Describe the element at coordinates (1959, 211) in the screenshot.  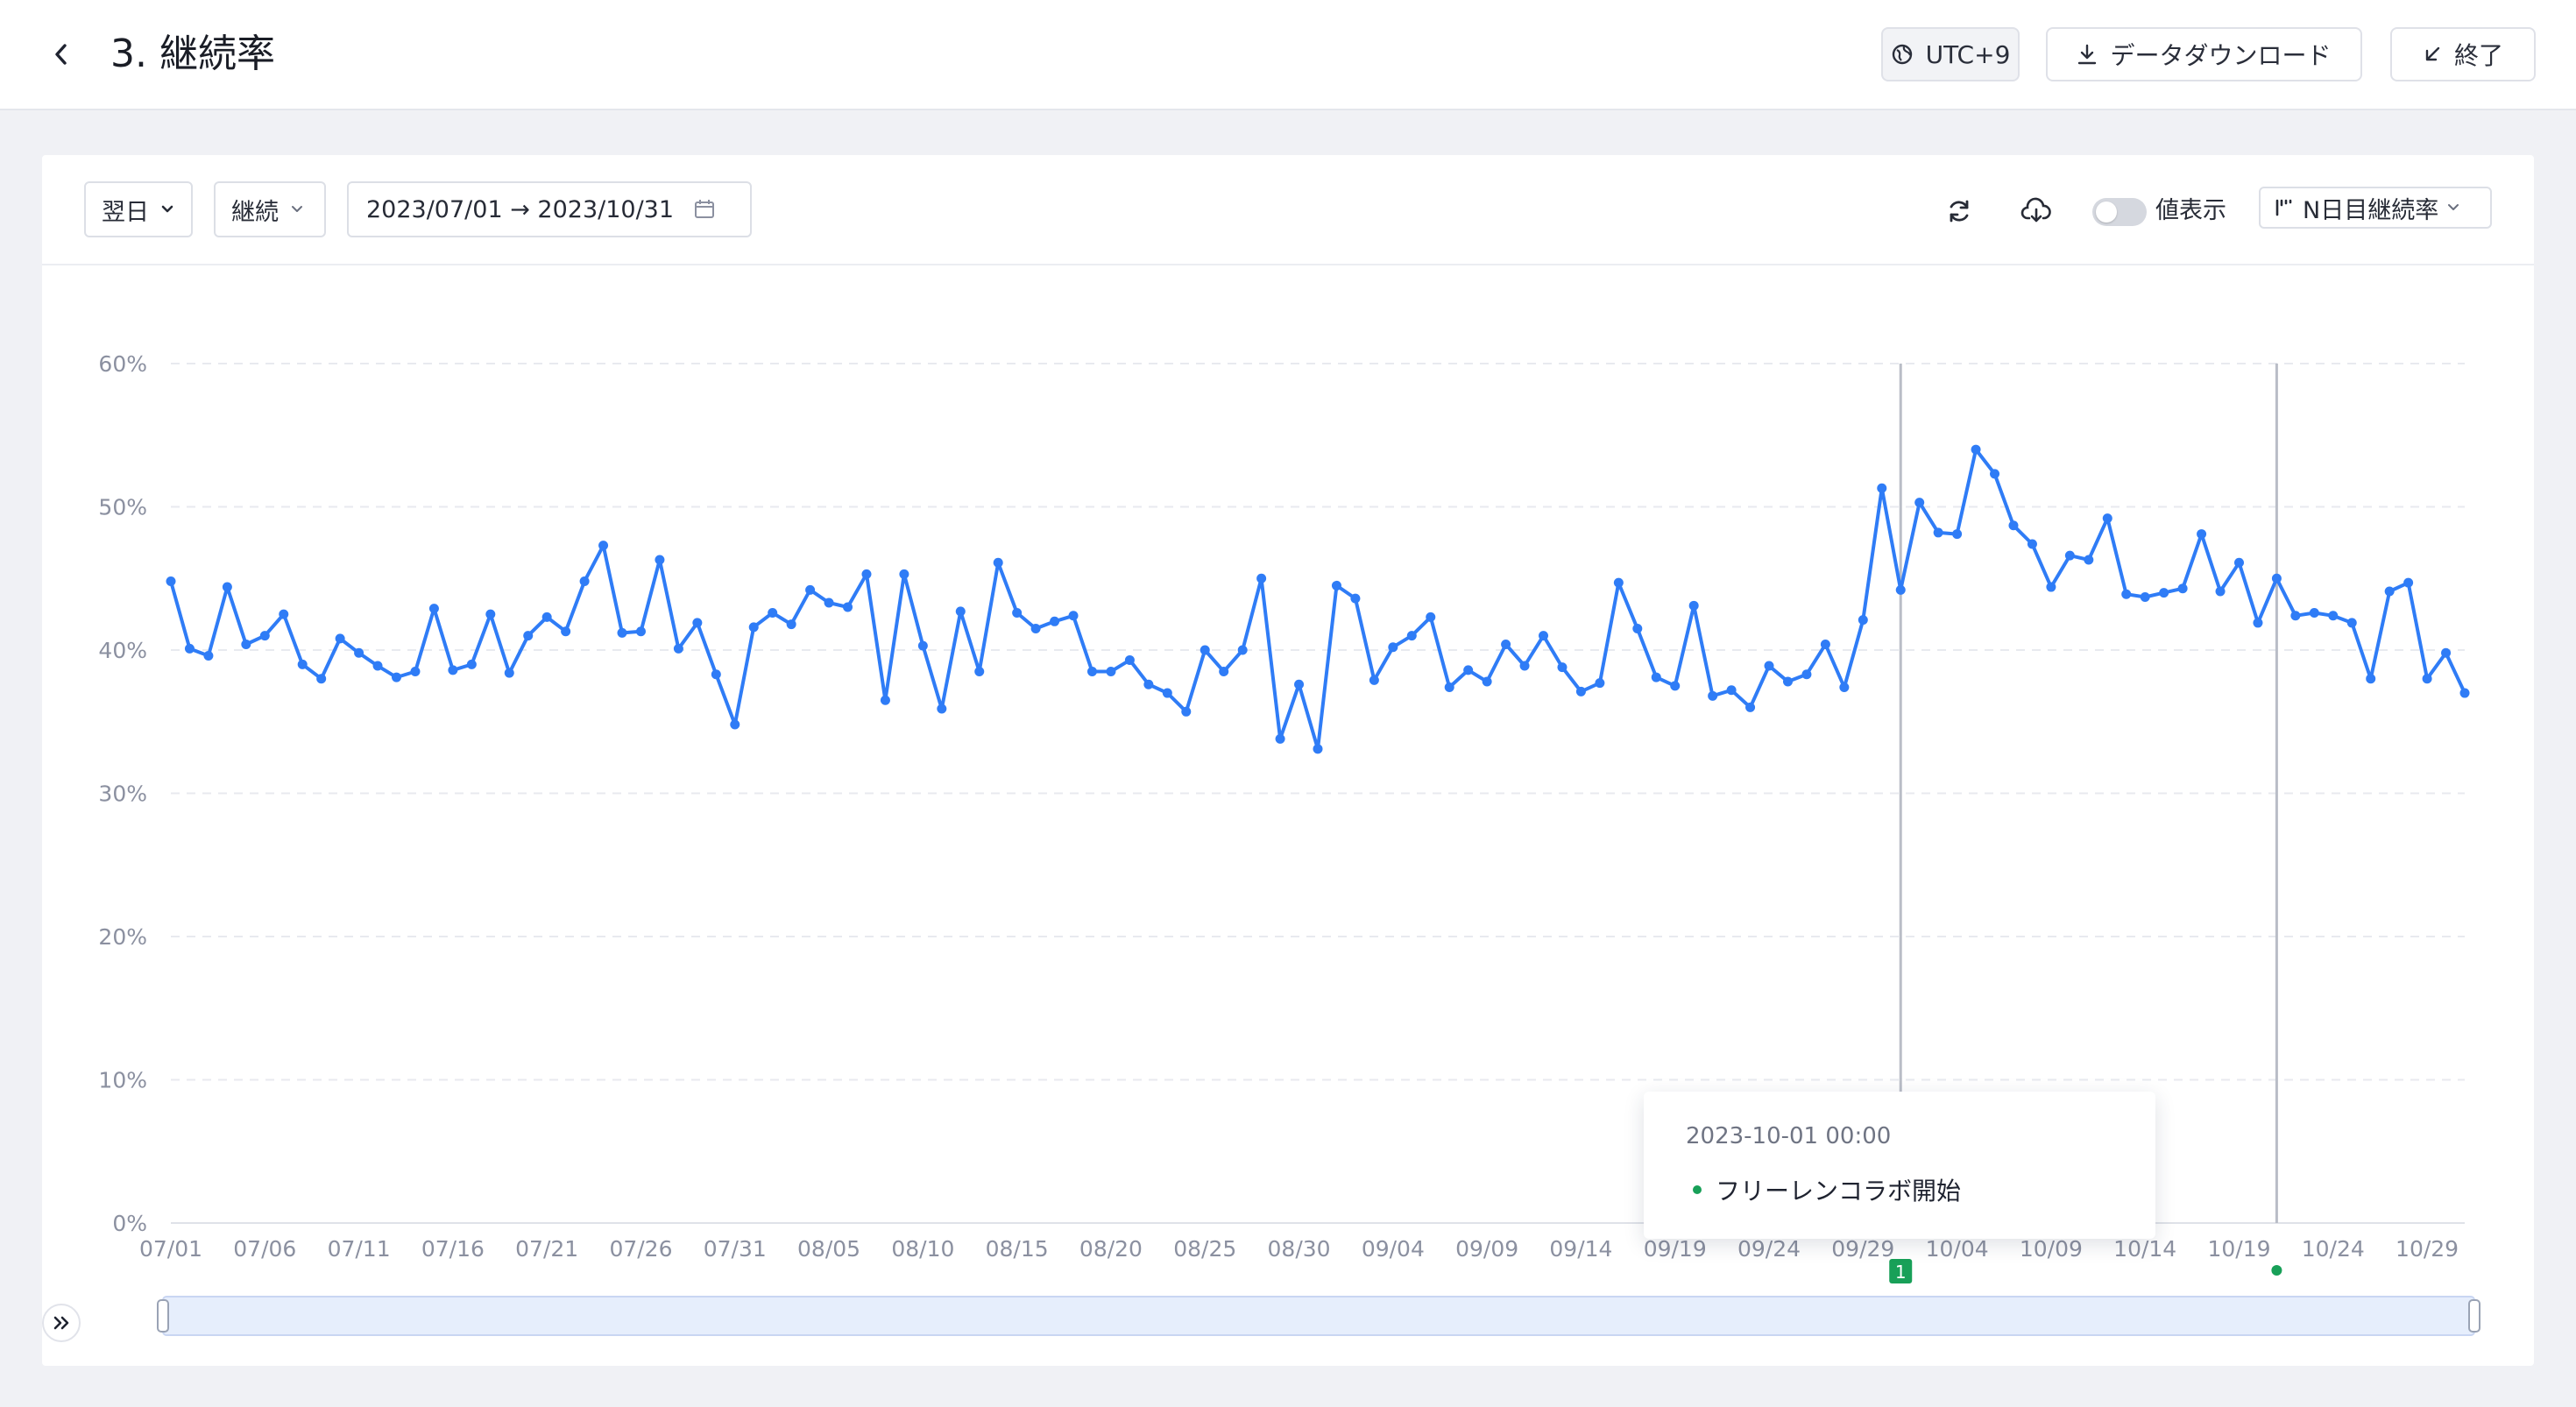
I see `refresh-button` at that location.